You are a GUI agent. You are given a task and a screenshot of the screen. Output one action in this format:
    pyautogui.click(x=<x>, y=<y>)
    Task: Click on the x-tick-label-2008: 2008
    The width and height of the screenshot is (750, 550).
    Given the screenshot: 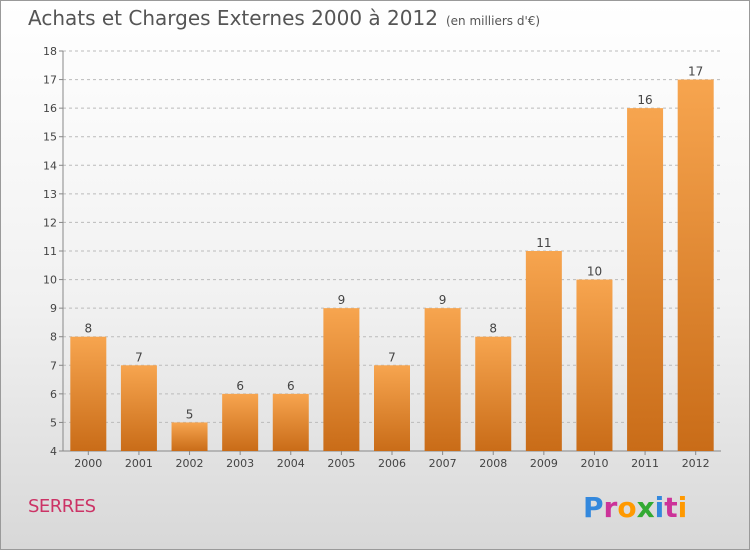 What is the action you would take?
    pyautogui.click(x=493, y=463)
    